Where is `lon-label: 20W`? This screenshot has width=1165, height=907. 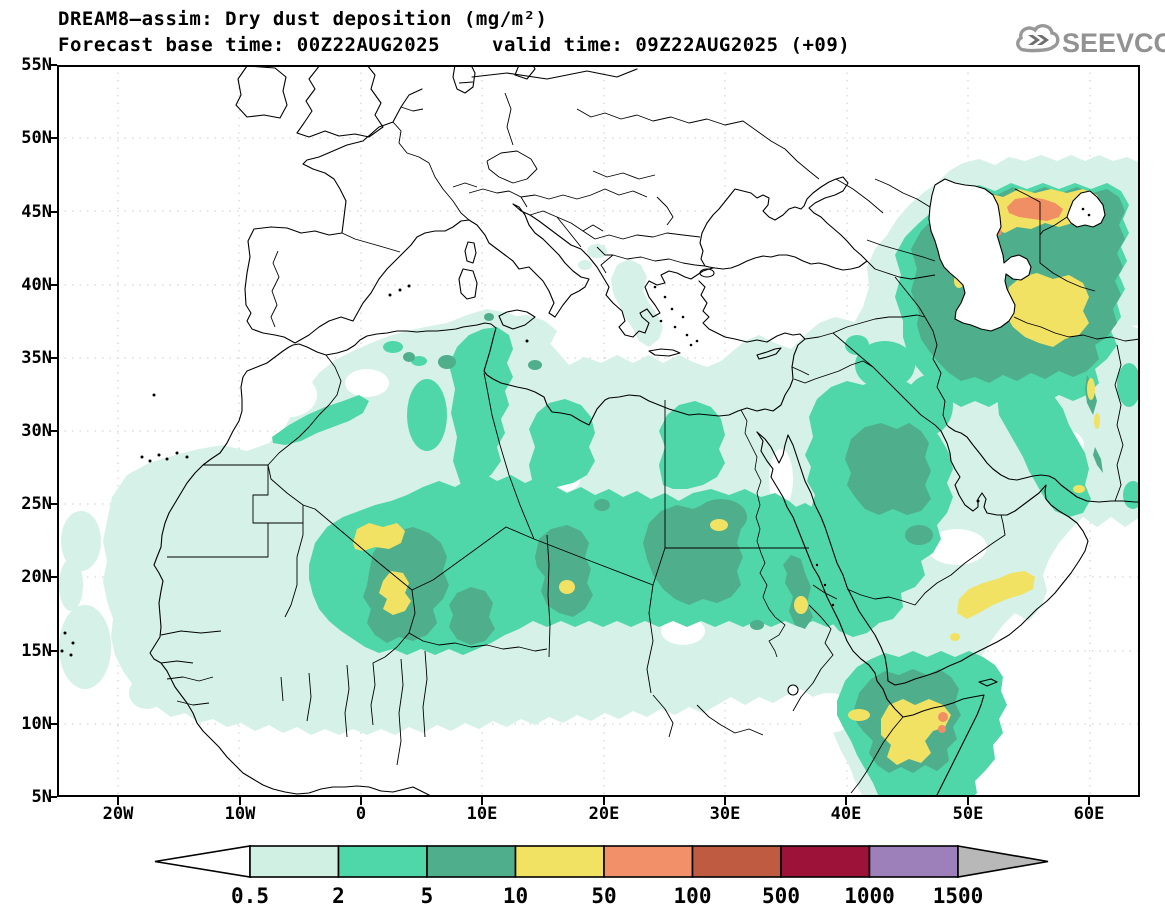
lon-label: 20W is located at coordinates (118, 814).